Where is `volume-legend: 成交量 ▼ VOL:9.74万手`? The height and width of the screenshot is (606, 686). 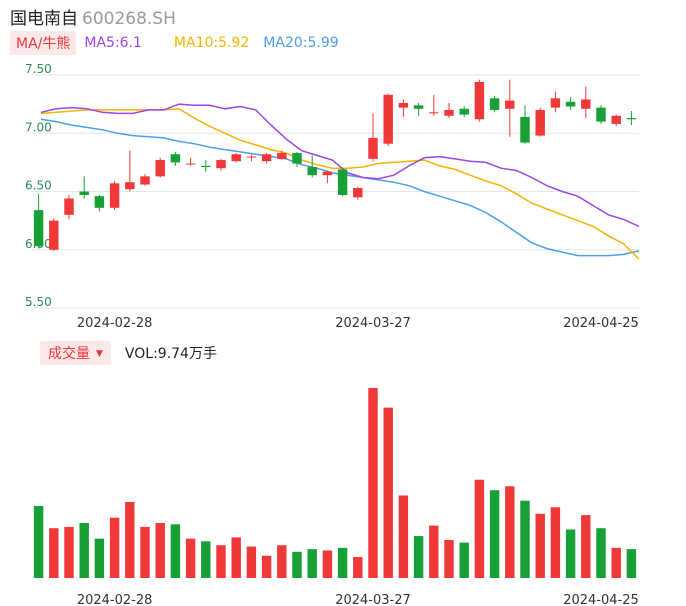 volume-legend: 成交量 ▼ VOL:9.74万手 is located at coordinates (128, 353).